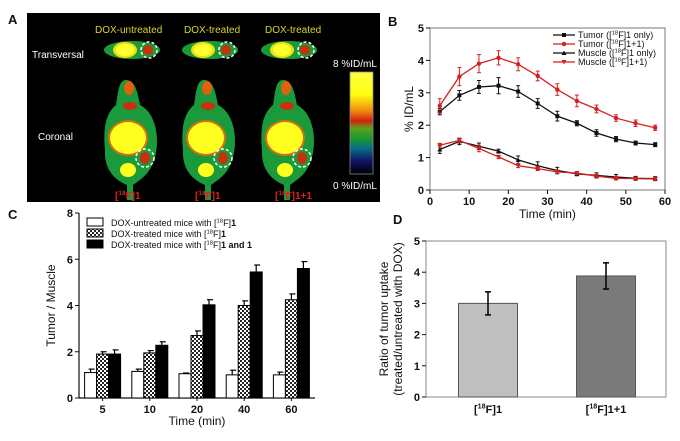 The image size is (680, 441). What do you see at coordinates (212, 30) in the screenshot?
I see `column-header-2: DOX-treated` at bounding box center [212, 30].